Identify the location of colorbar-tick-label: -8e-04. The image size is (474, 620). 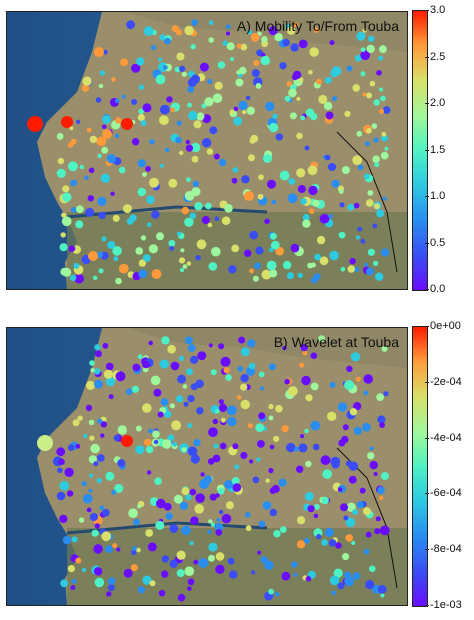
(443, 549).